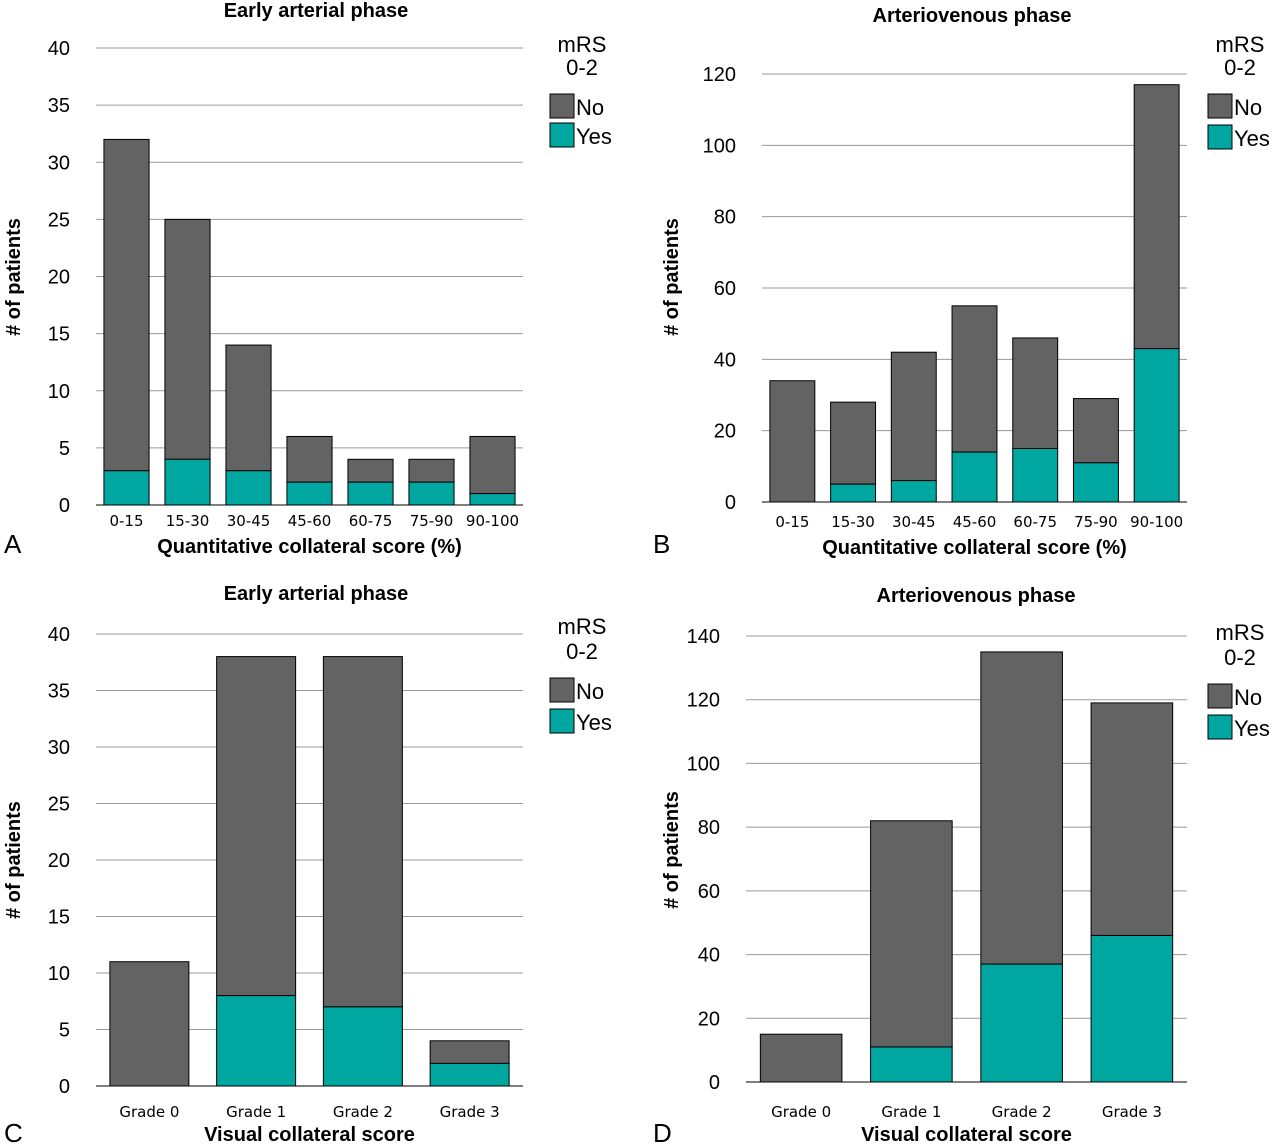 This screenshot has width=1280, height=1145. I want to click on panel-letter: D, so click(662, 1131).